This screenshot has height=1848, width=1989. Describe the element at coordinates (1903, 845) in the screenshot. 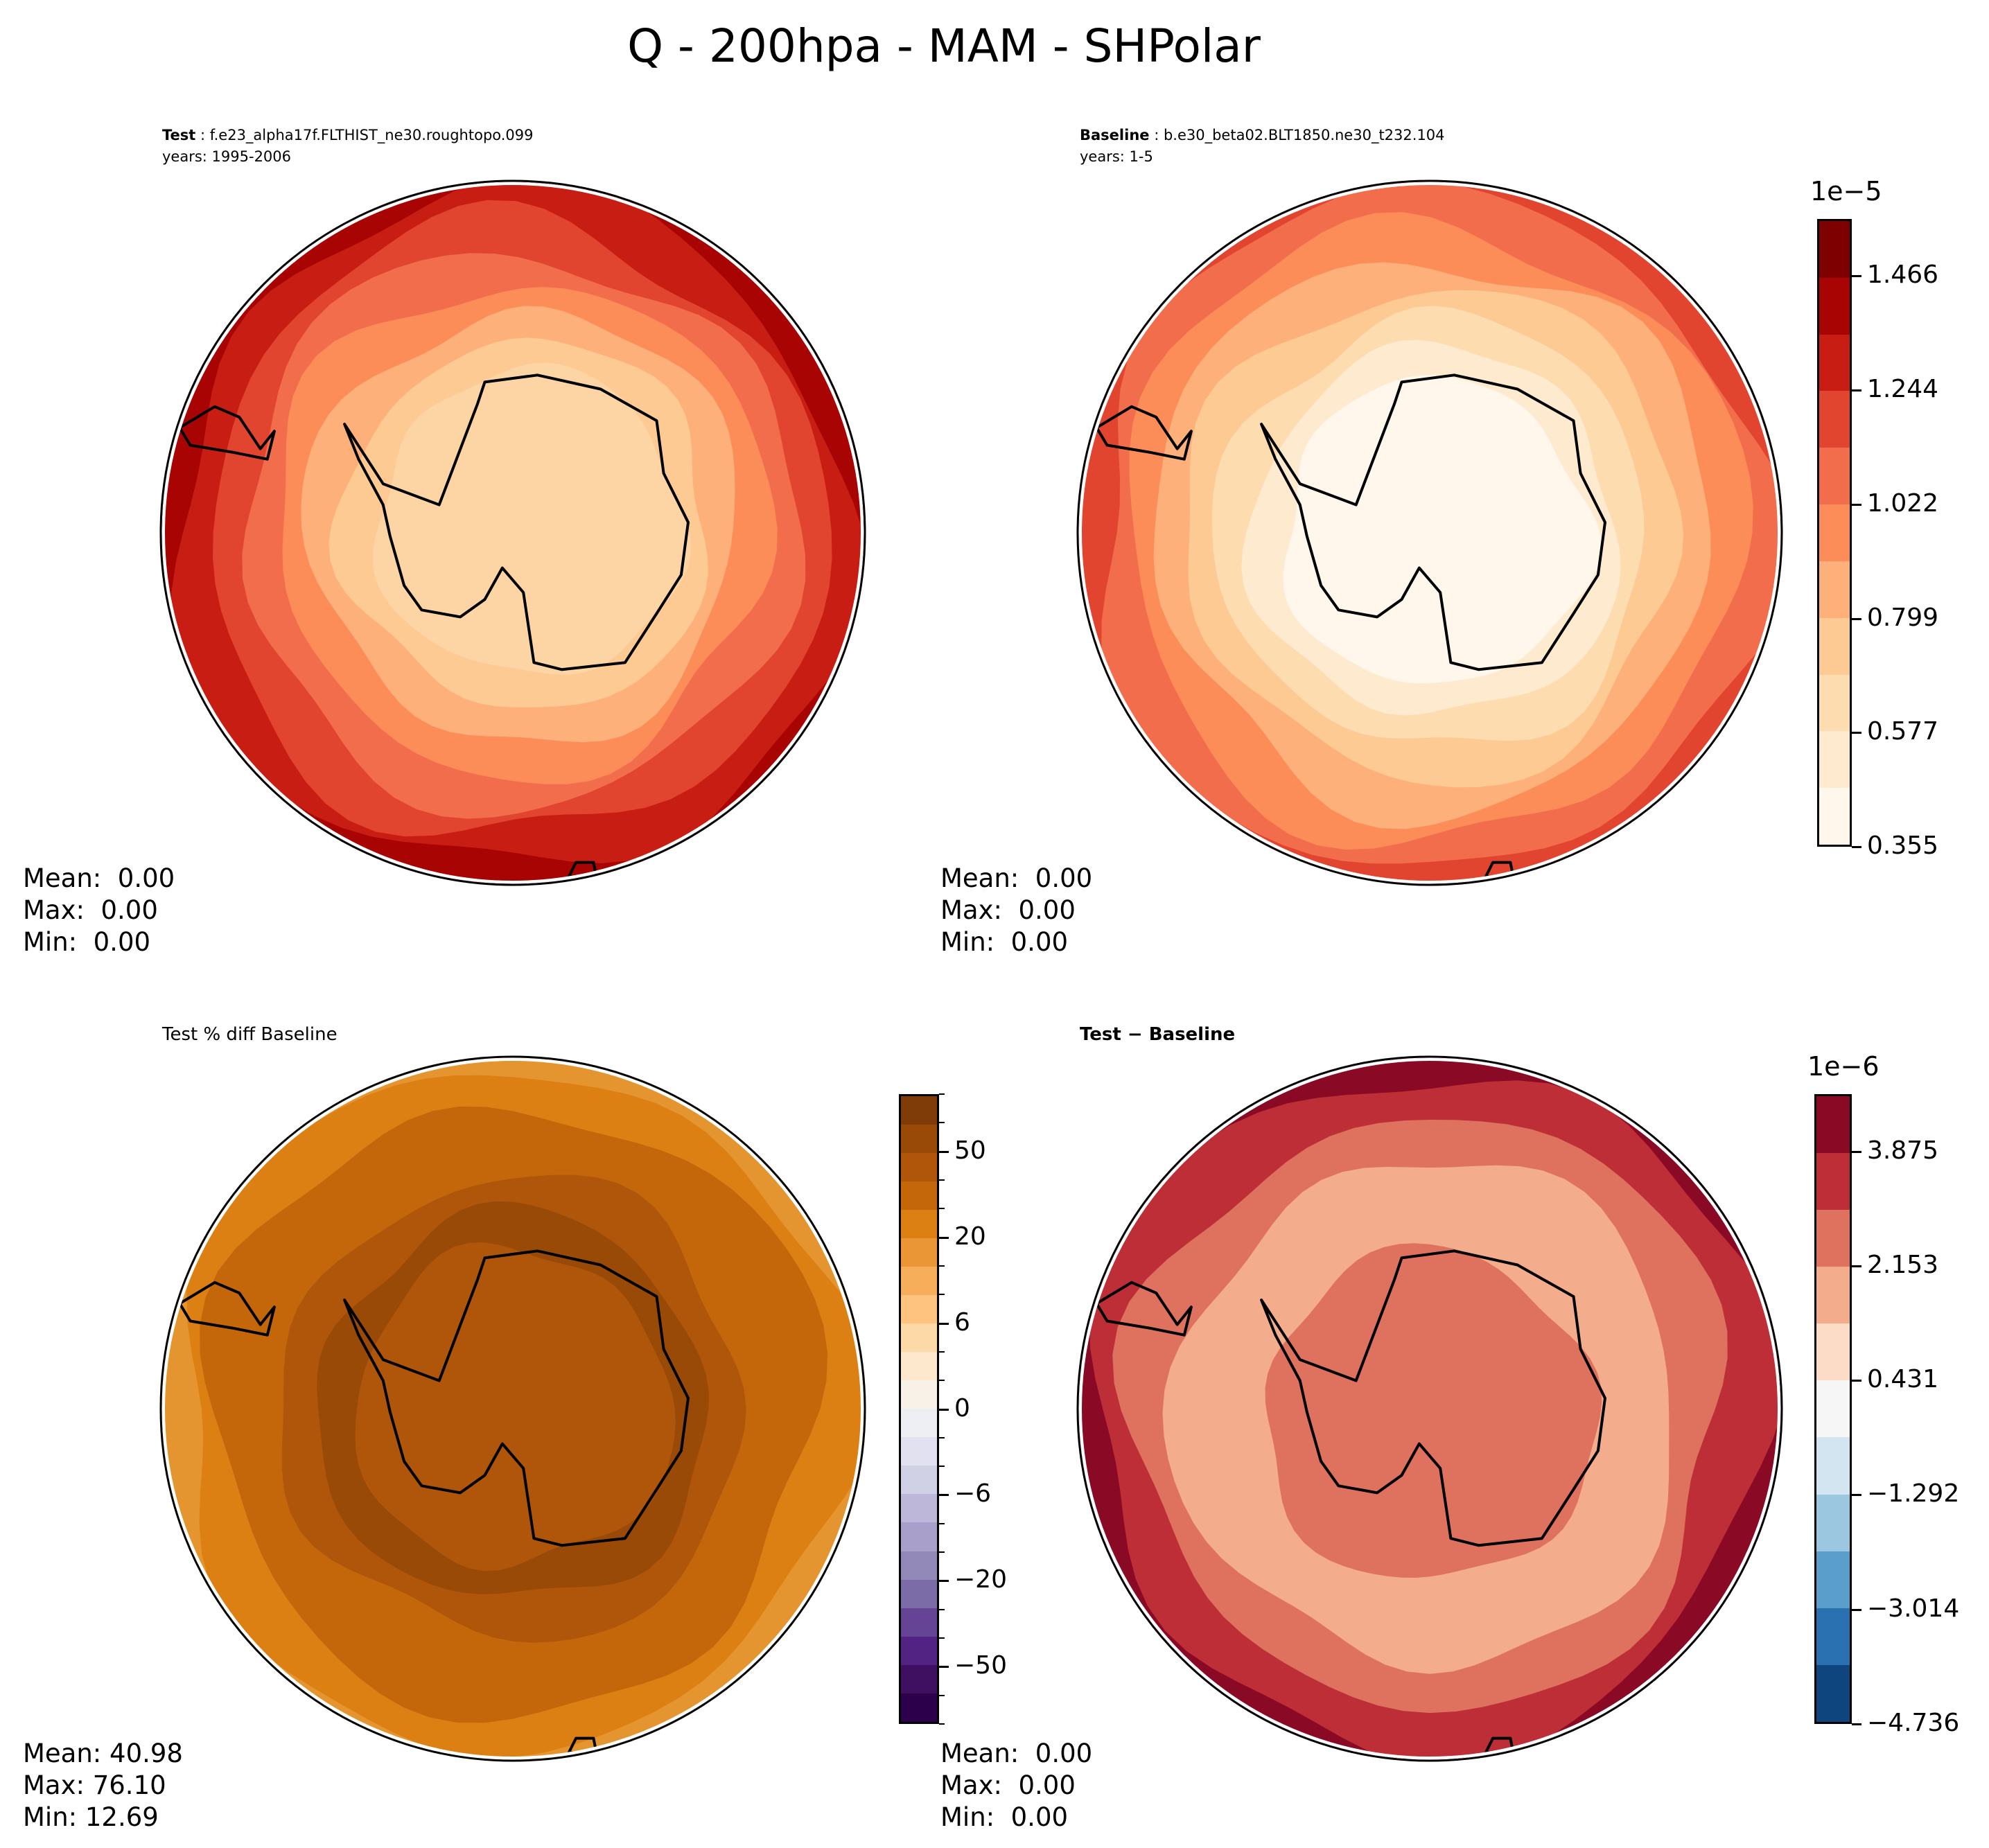

I see `colorbar-tick-label: 0.355` at that location.